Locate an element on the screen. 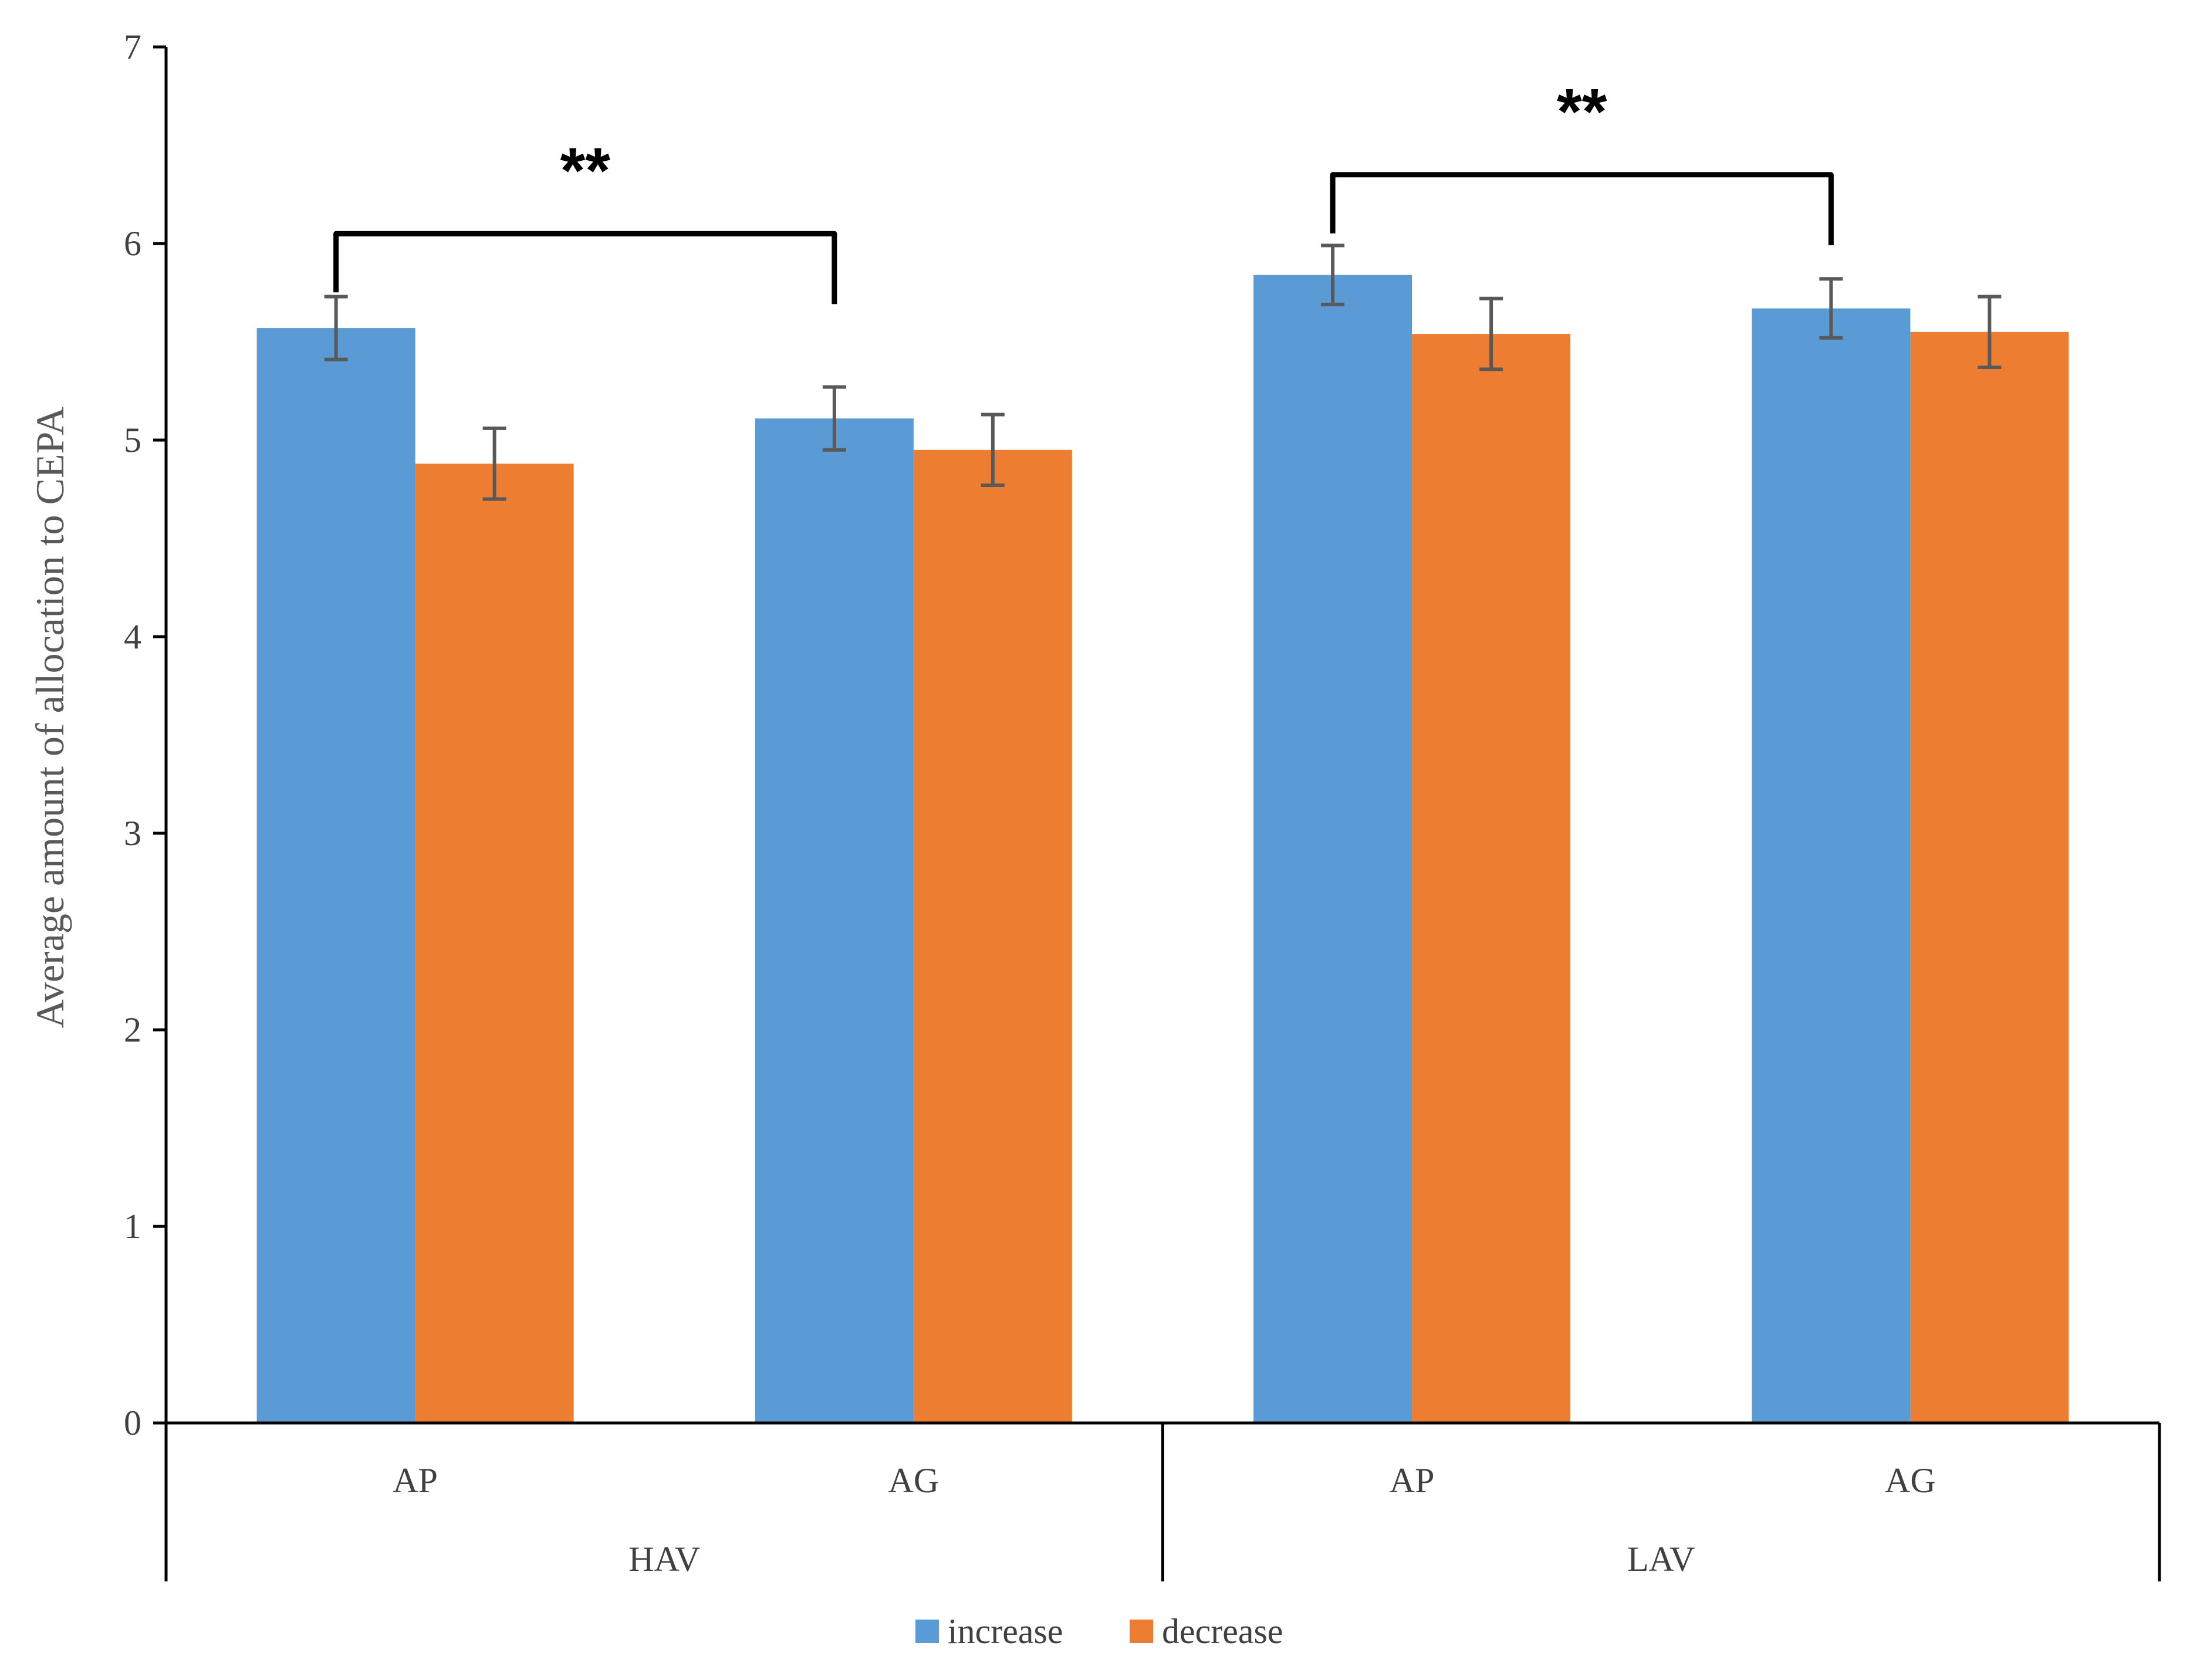 This screenshot has width=2207, height=1680. y-axis: 0 1 2 3 4 5 6 7 is located at coordinates (146, 735).